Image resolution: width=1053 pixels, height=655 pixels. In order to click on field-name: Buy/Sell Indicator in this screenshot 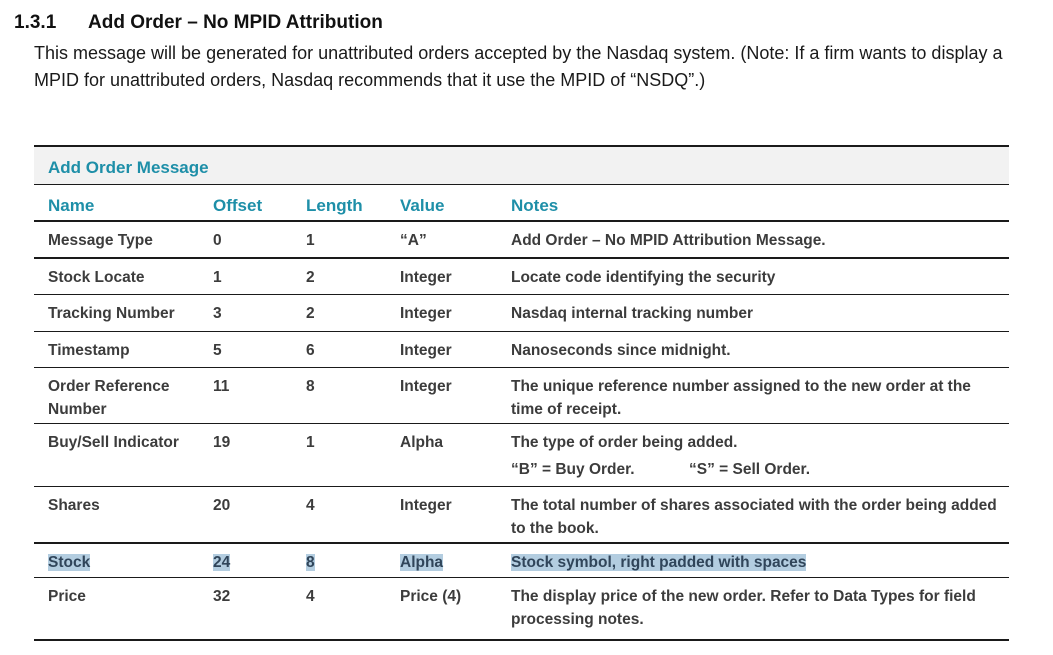, I will do `click(113, 442)`.